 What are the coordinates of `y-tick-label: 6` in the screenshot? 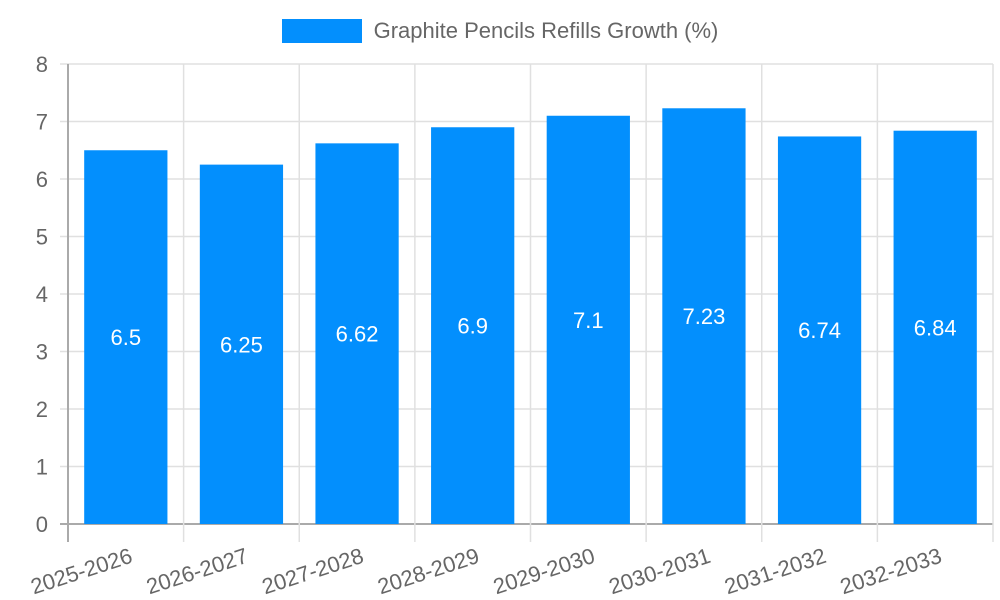 It's located at (42, 179).